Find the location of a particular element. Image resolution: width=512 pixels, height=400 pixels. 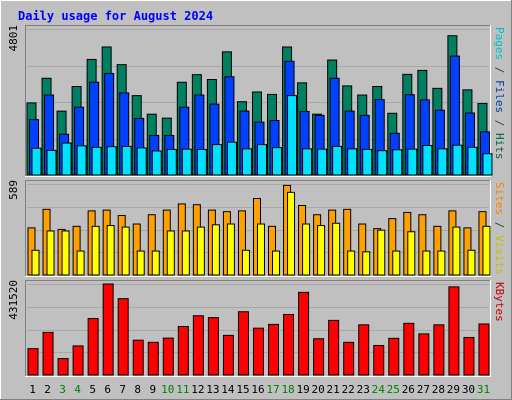

x-tick-label-25: 25 is located at coordinates (393, 389).